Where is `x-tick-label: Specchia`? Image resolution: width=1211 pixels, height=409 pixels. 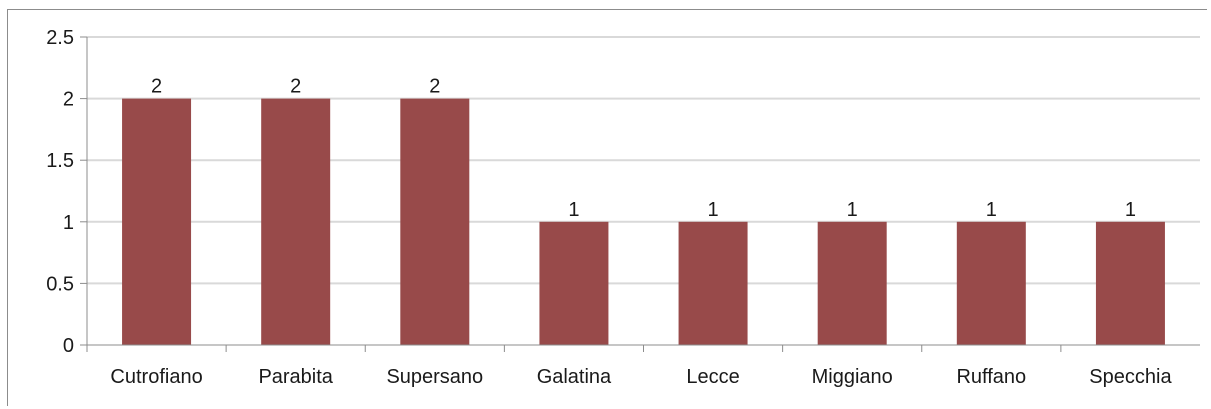
x-tick-label: Specchia is located at coordinates (1130, 377).